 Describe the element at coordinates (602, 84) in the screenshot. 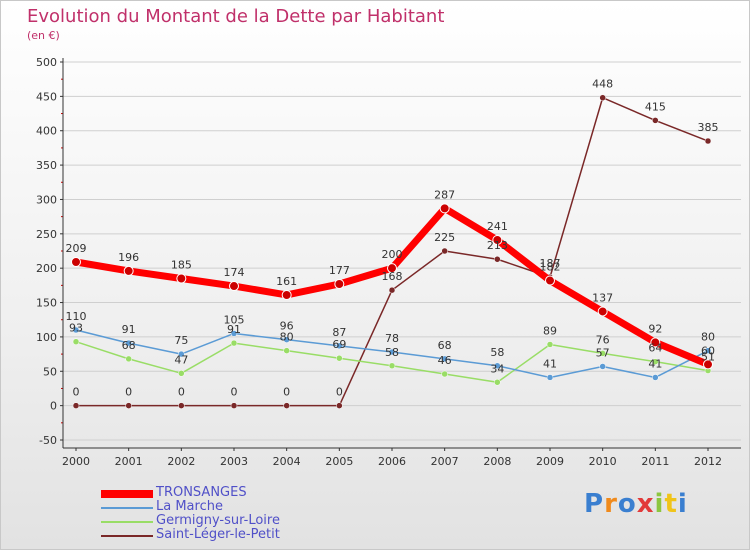

I see `data-label: 448` at that location.